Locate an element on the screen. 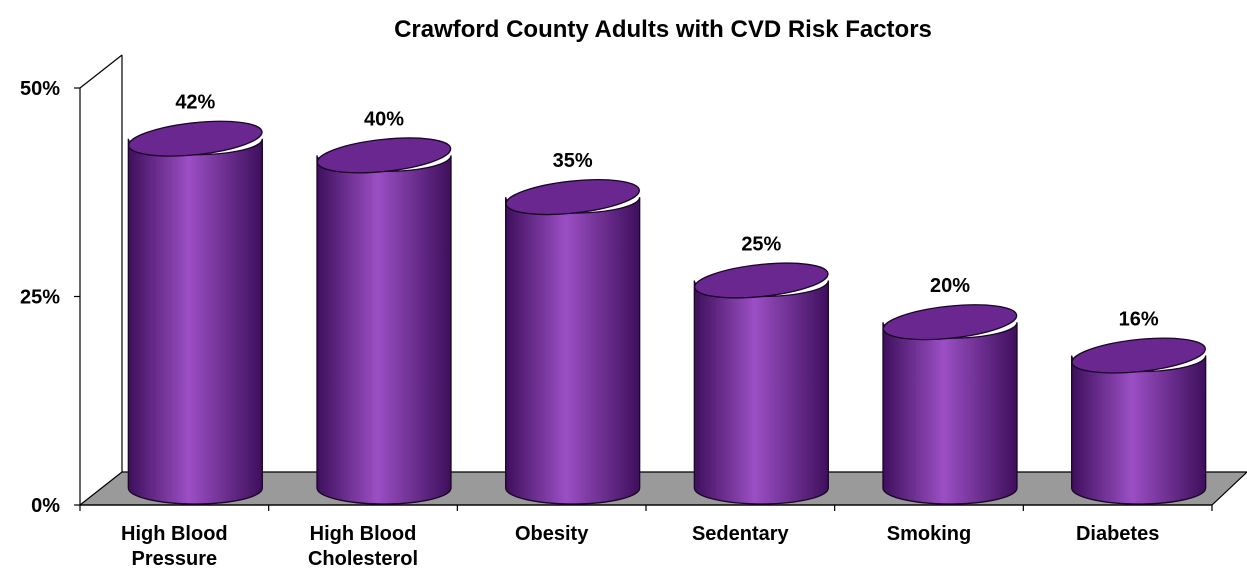 The image size is (1247, 570). data-label: 40% is located at coordinates (384, 119).